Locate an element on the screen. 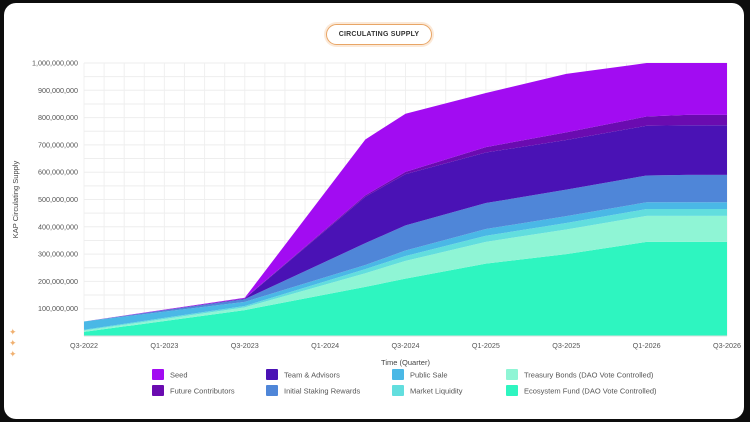 Image resolution: width=750 pixels, height=422 pixels. y-tick-label: 200,000,000 is located at coordinates (58, 281).